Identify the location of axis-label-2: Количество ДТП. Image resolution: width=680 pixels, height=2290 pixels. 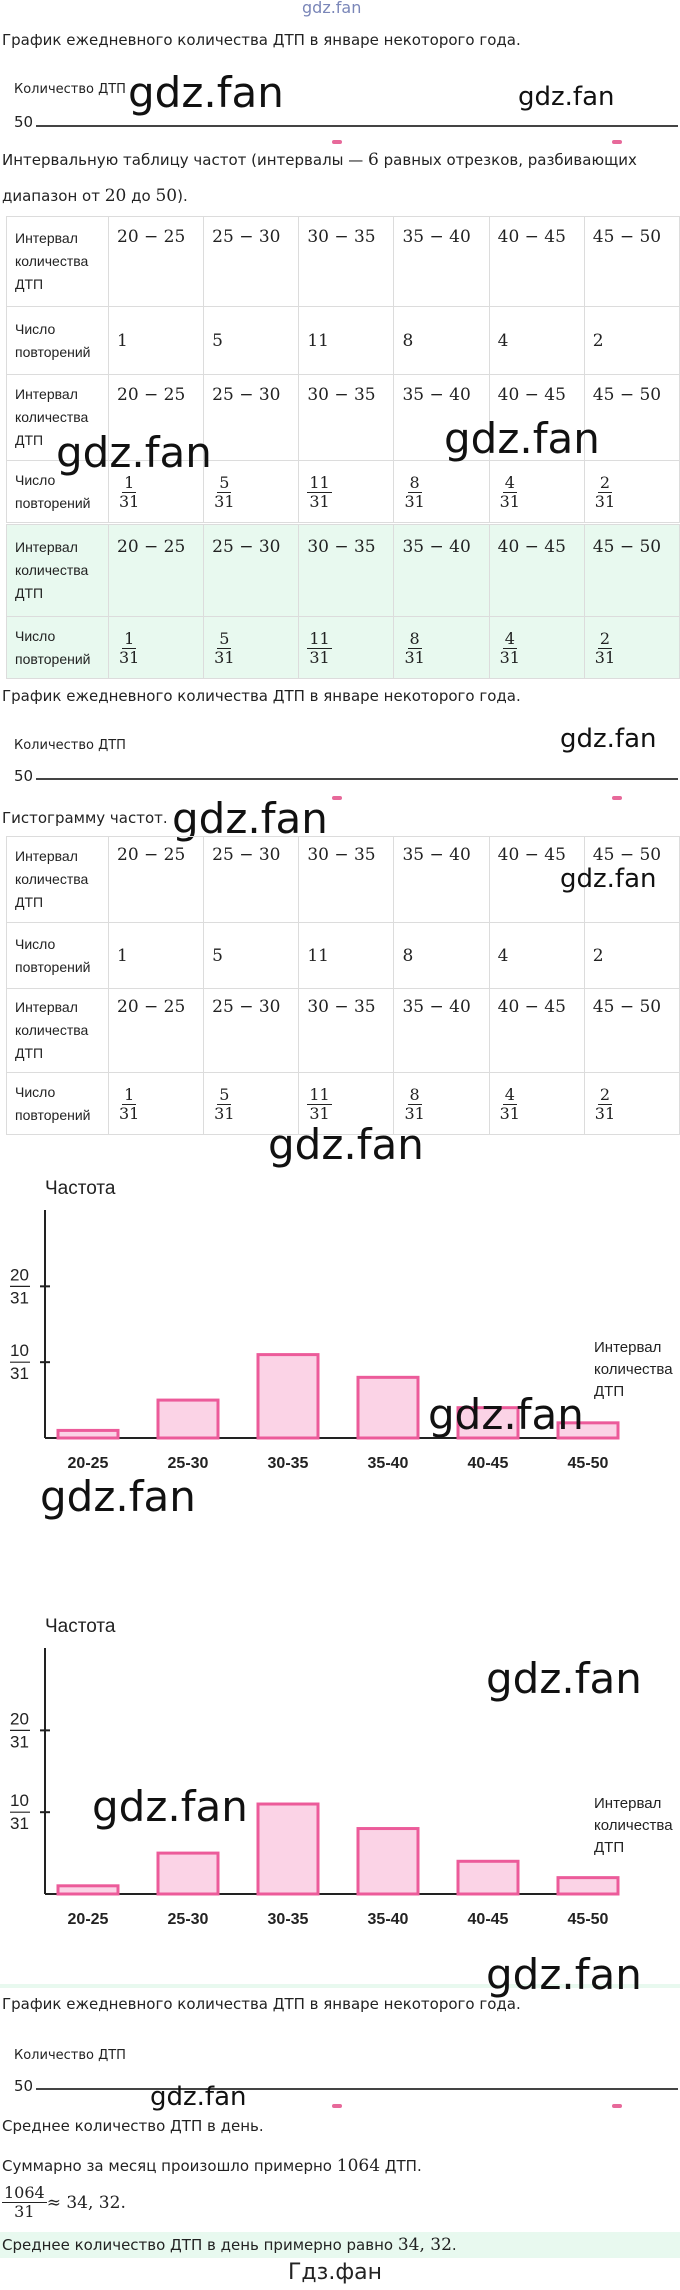
(70, 745).